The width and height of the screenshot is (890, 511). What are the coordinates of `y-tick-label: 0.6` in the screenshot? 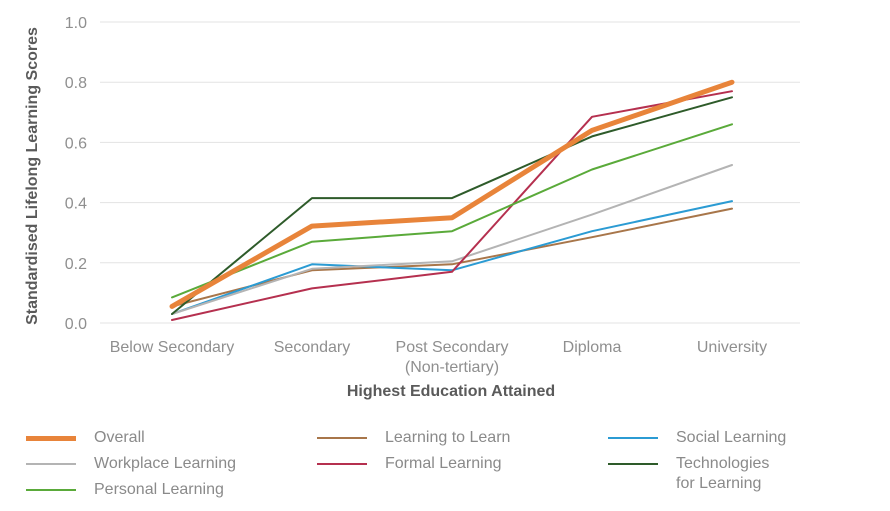 It's located at (76, 143).